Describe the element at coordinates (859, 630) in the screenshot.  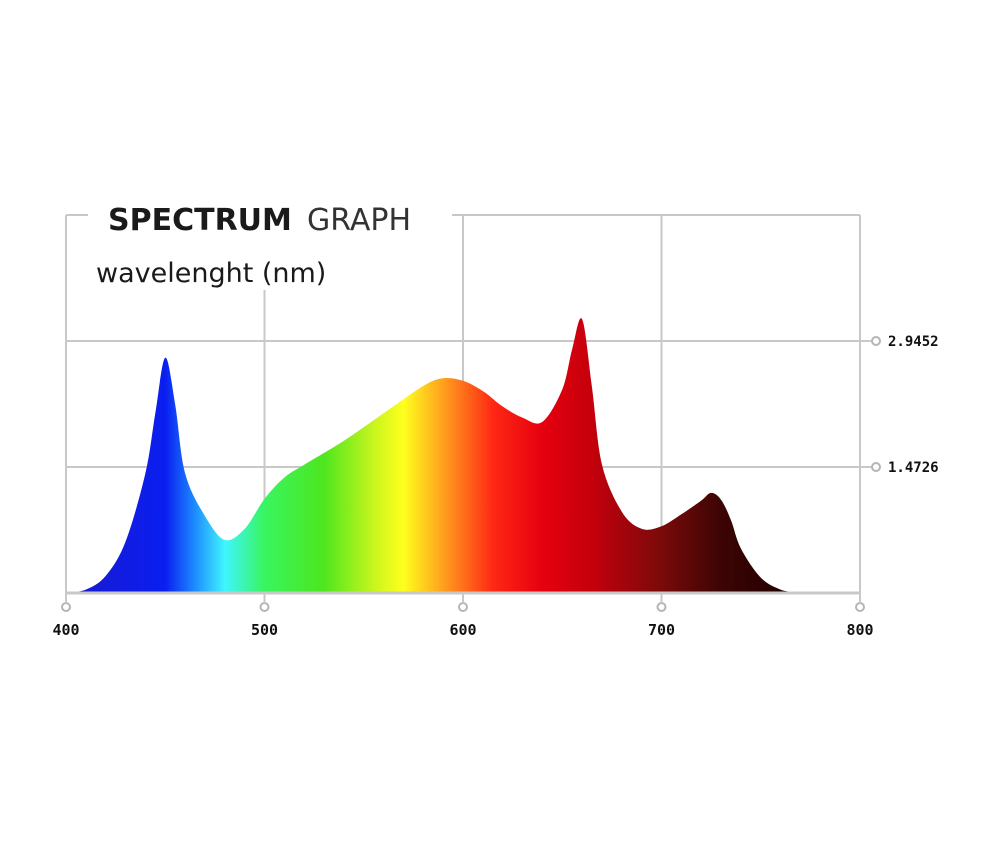
I see `x-tick-label-800: 800` at that location.